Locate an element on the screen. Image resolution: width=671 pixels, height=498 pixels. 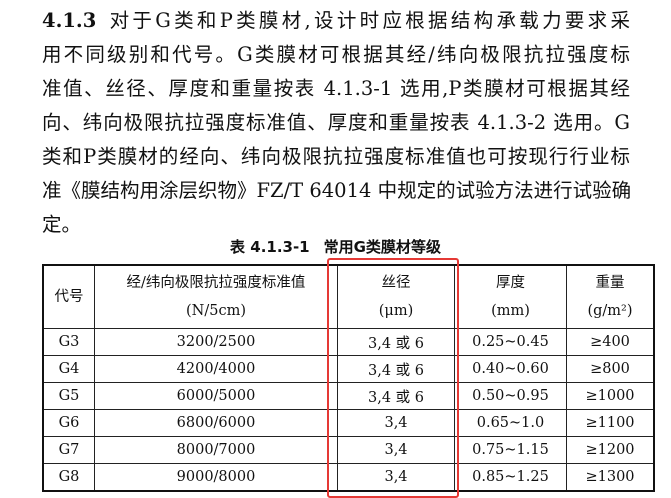
column-header: 重量 (g/m²) is located at coordinates (610, 296).